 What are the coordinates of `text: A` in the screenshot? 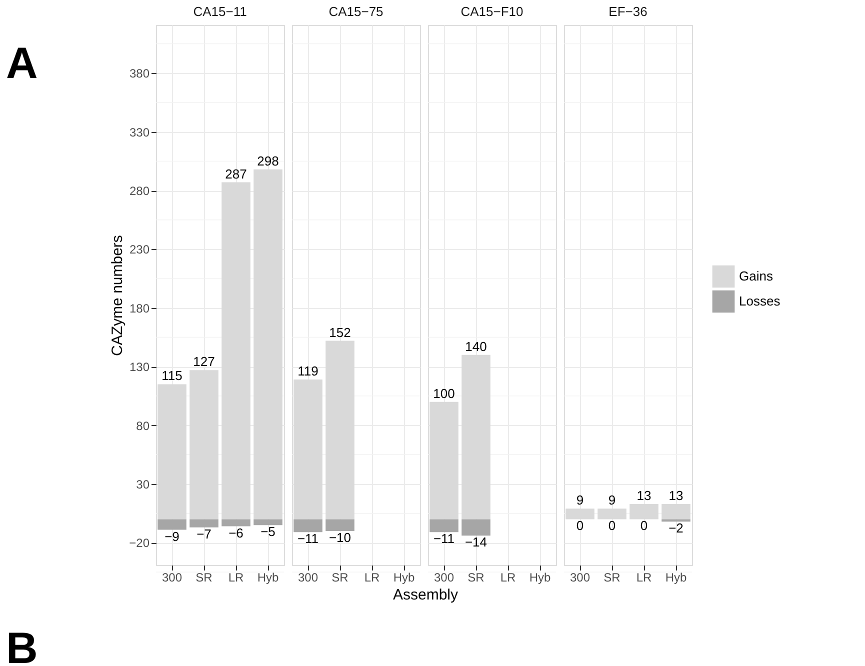 It's located at (22, 63).